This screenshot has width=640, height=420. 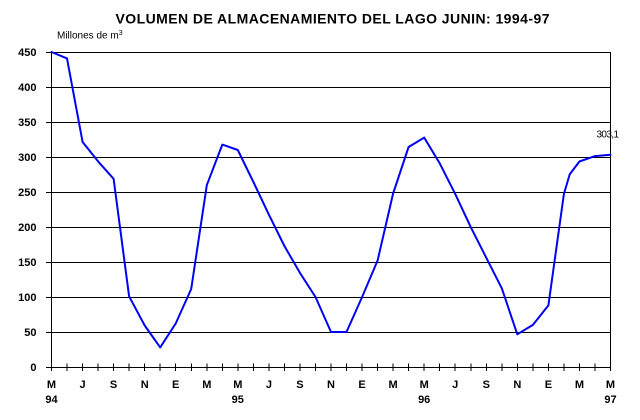 I want to click on svg-text: 150, so click(x=27, y=263).